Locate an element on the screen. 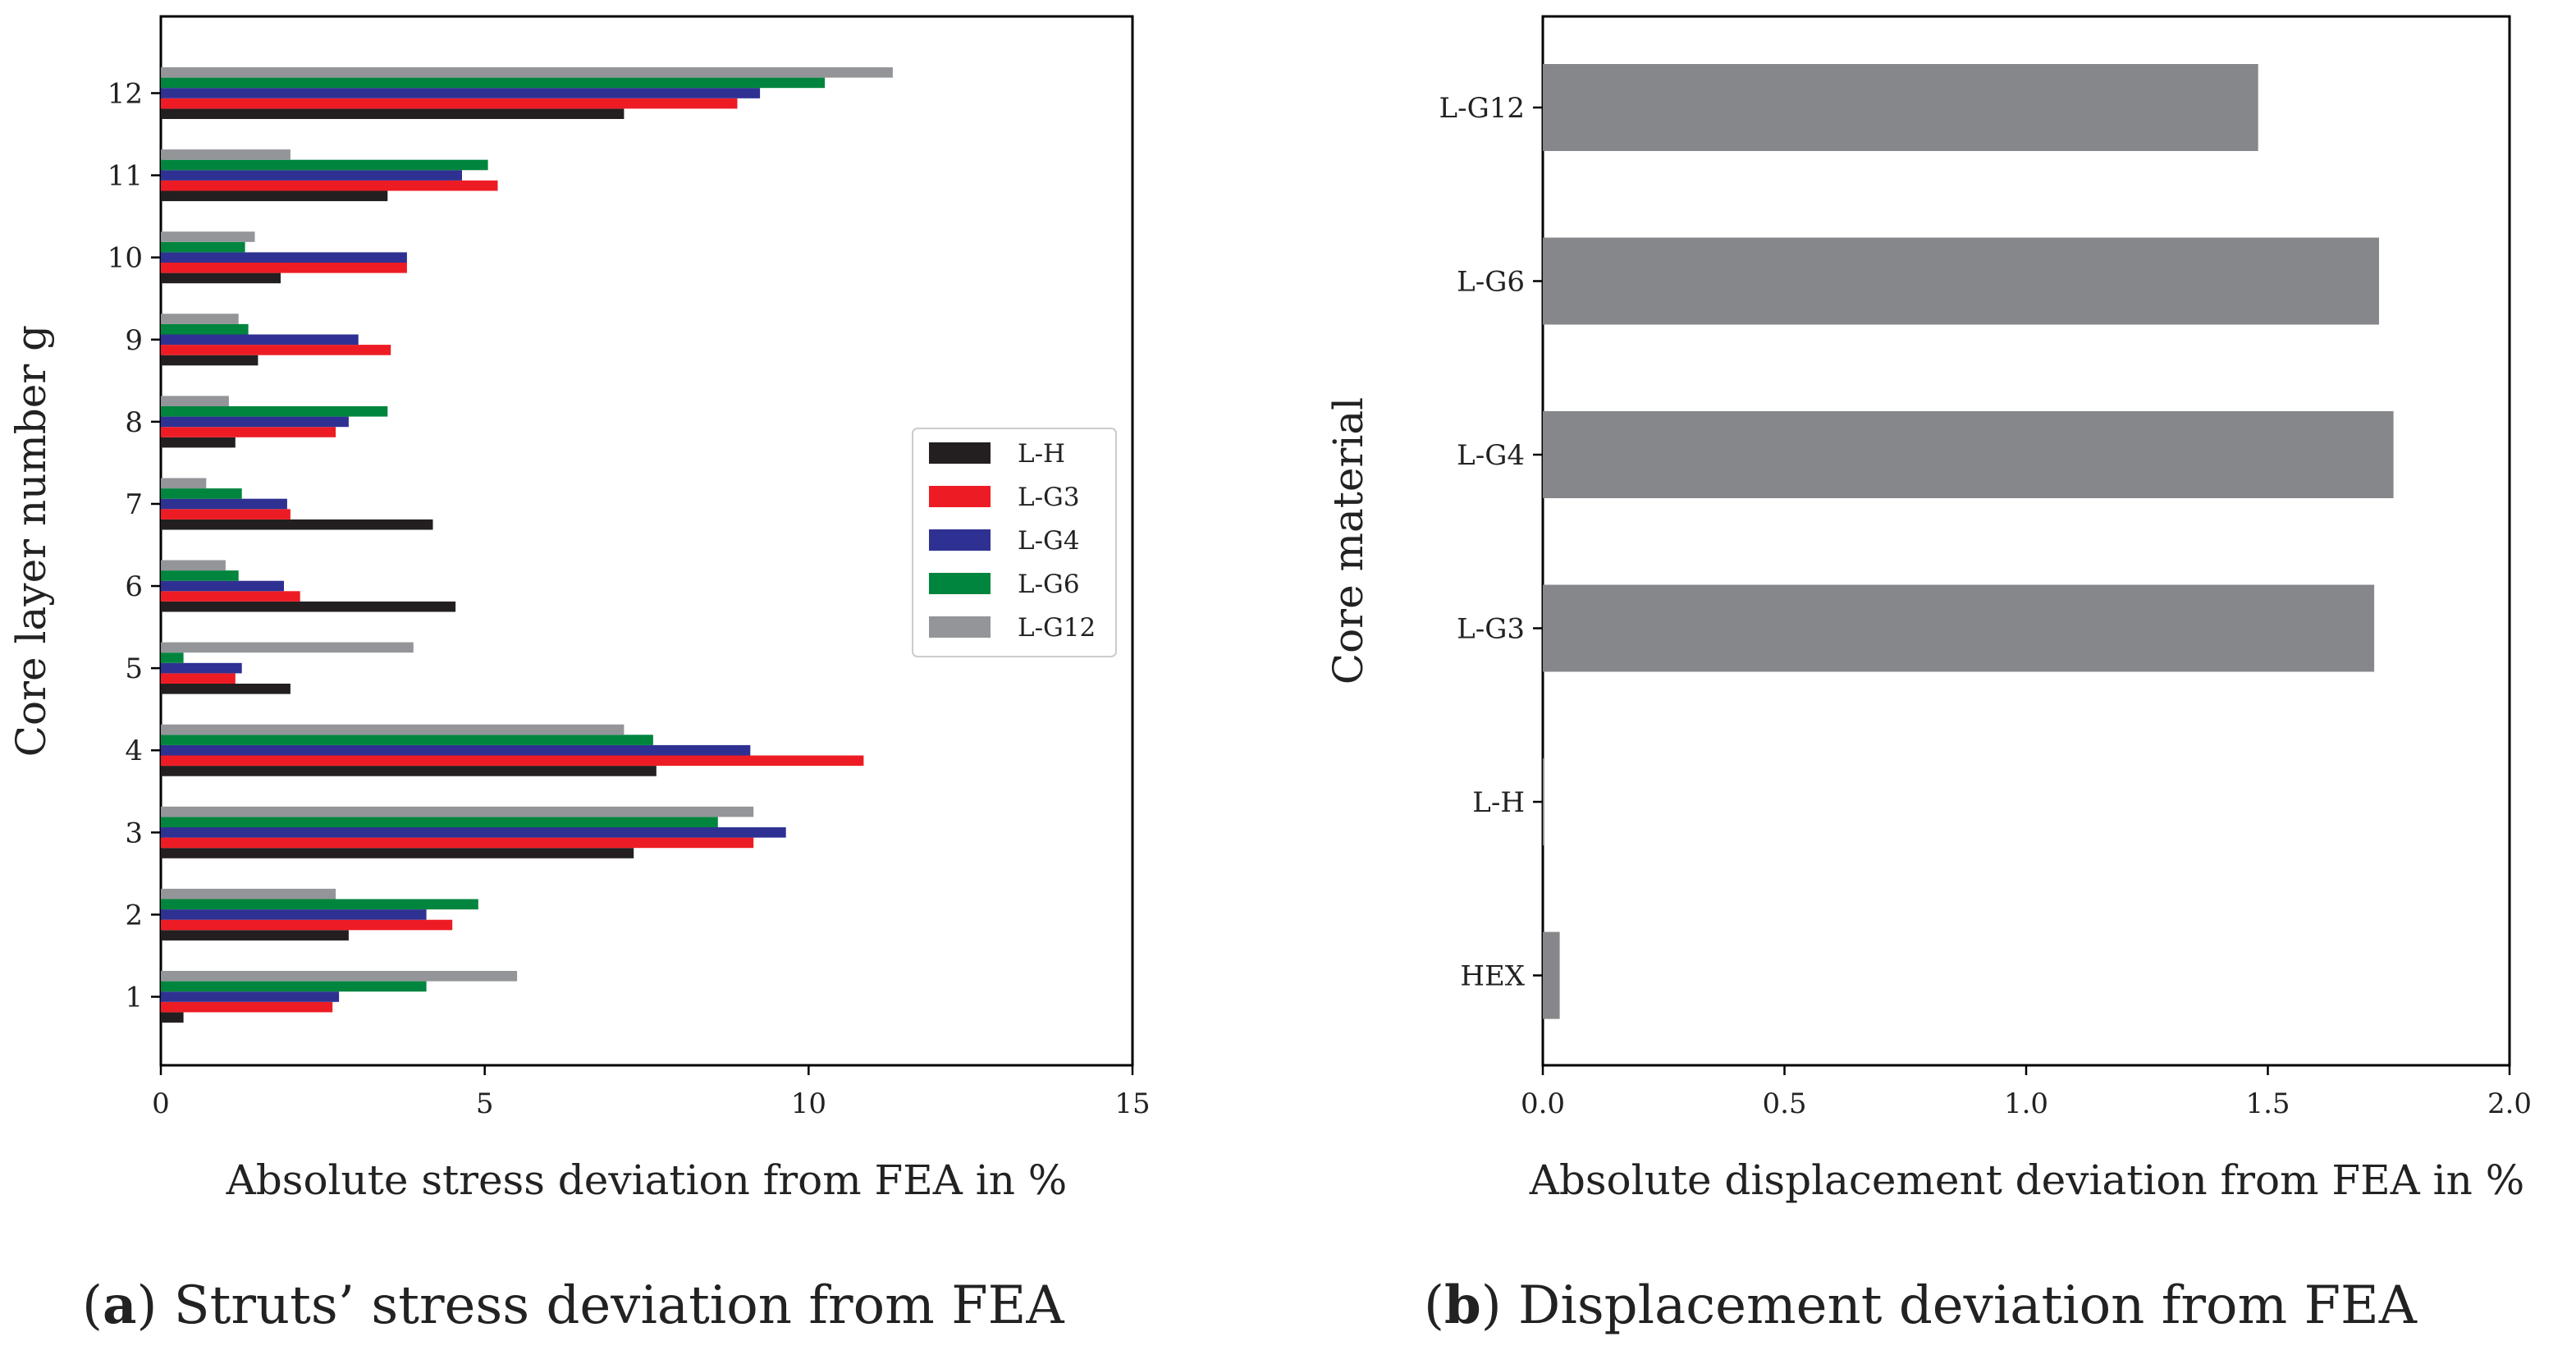 Image resolution: width=2576 pixels, height=1355 pixels. chart-a-x-tick-label: 15 is located at coordinates (1132, 1103).